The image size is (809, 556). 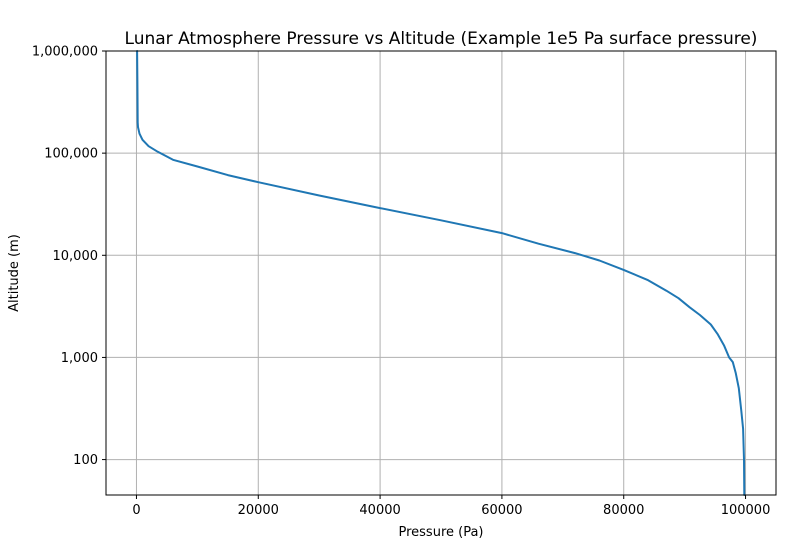 I want to click on y-tick-label: 1,000, so click(x=79, y=358).